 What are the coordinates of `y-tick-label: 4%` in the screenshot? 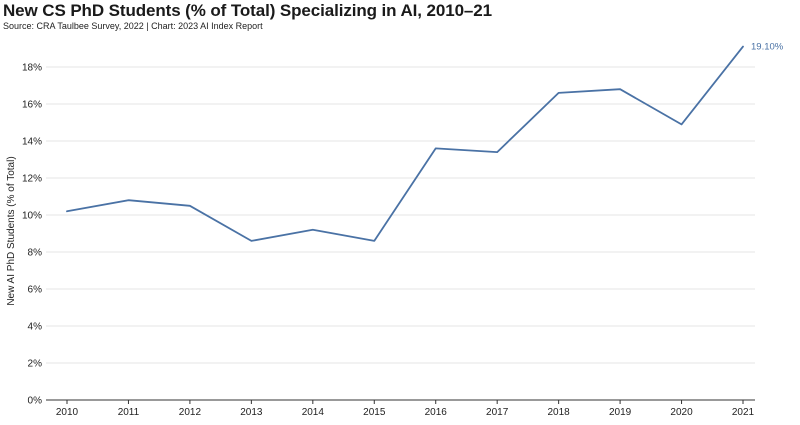 It's located at (35, 327).